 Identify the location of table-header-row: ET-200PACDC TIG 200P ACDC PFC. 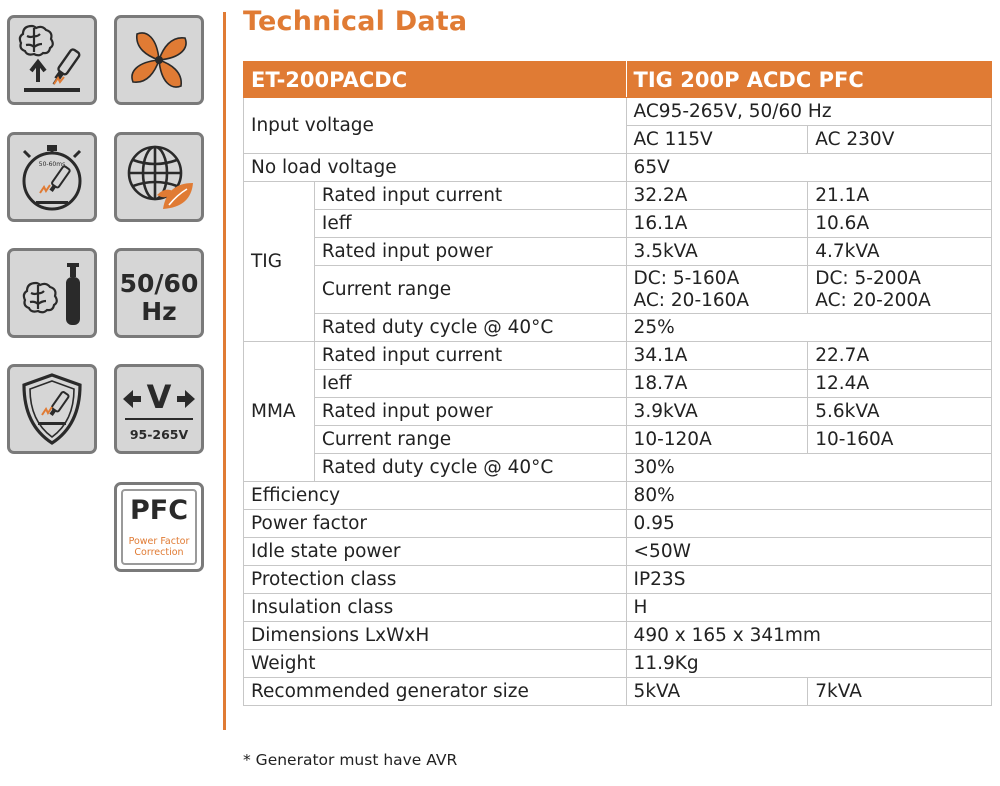
(618, 79).